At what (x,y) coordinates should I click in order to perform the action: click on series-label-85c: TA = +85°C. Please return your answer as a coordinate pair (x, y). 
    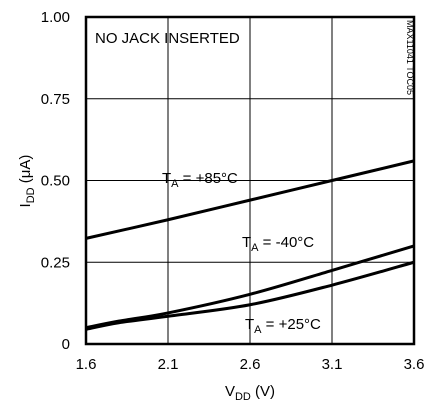
    Looking at the image, I should click on (200, 180).